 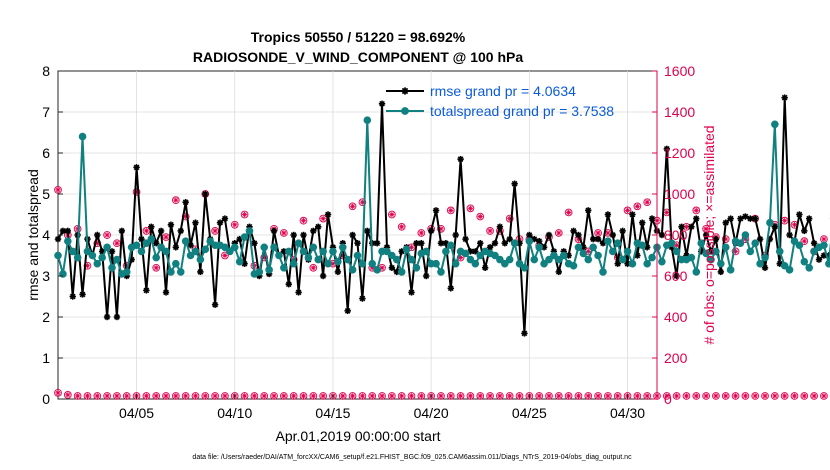 I want to click on y-tick-label-left: 4, so click(x=46, y=235).